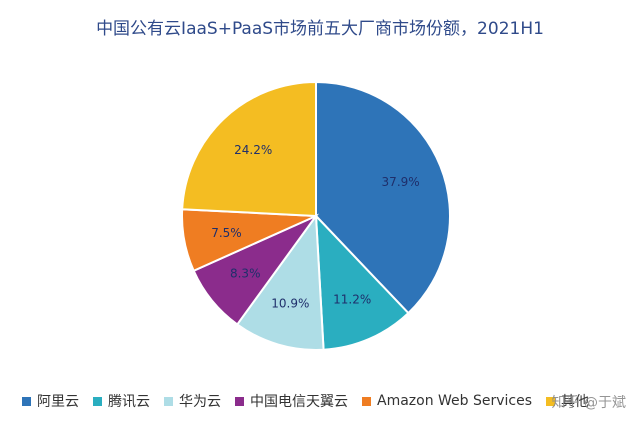  Describe the element at coordinates (299, 402) in the screenshot. I see `legend-label-3: 中国电信天翼云` at that location.